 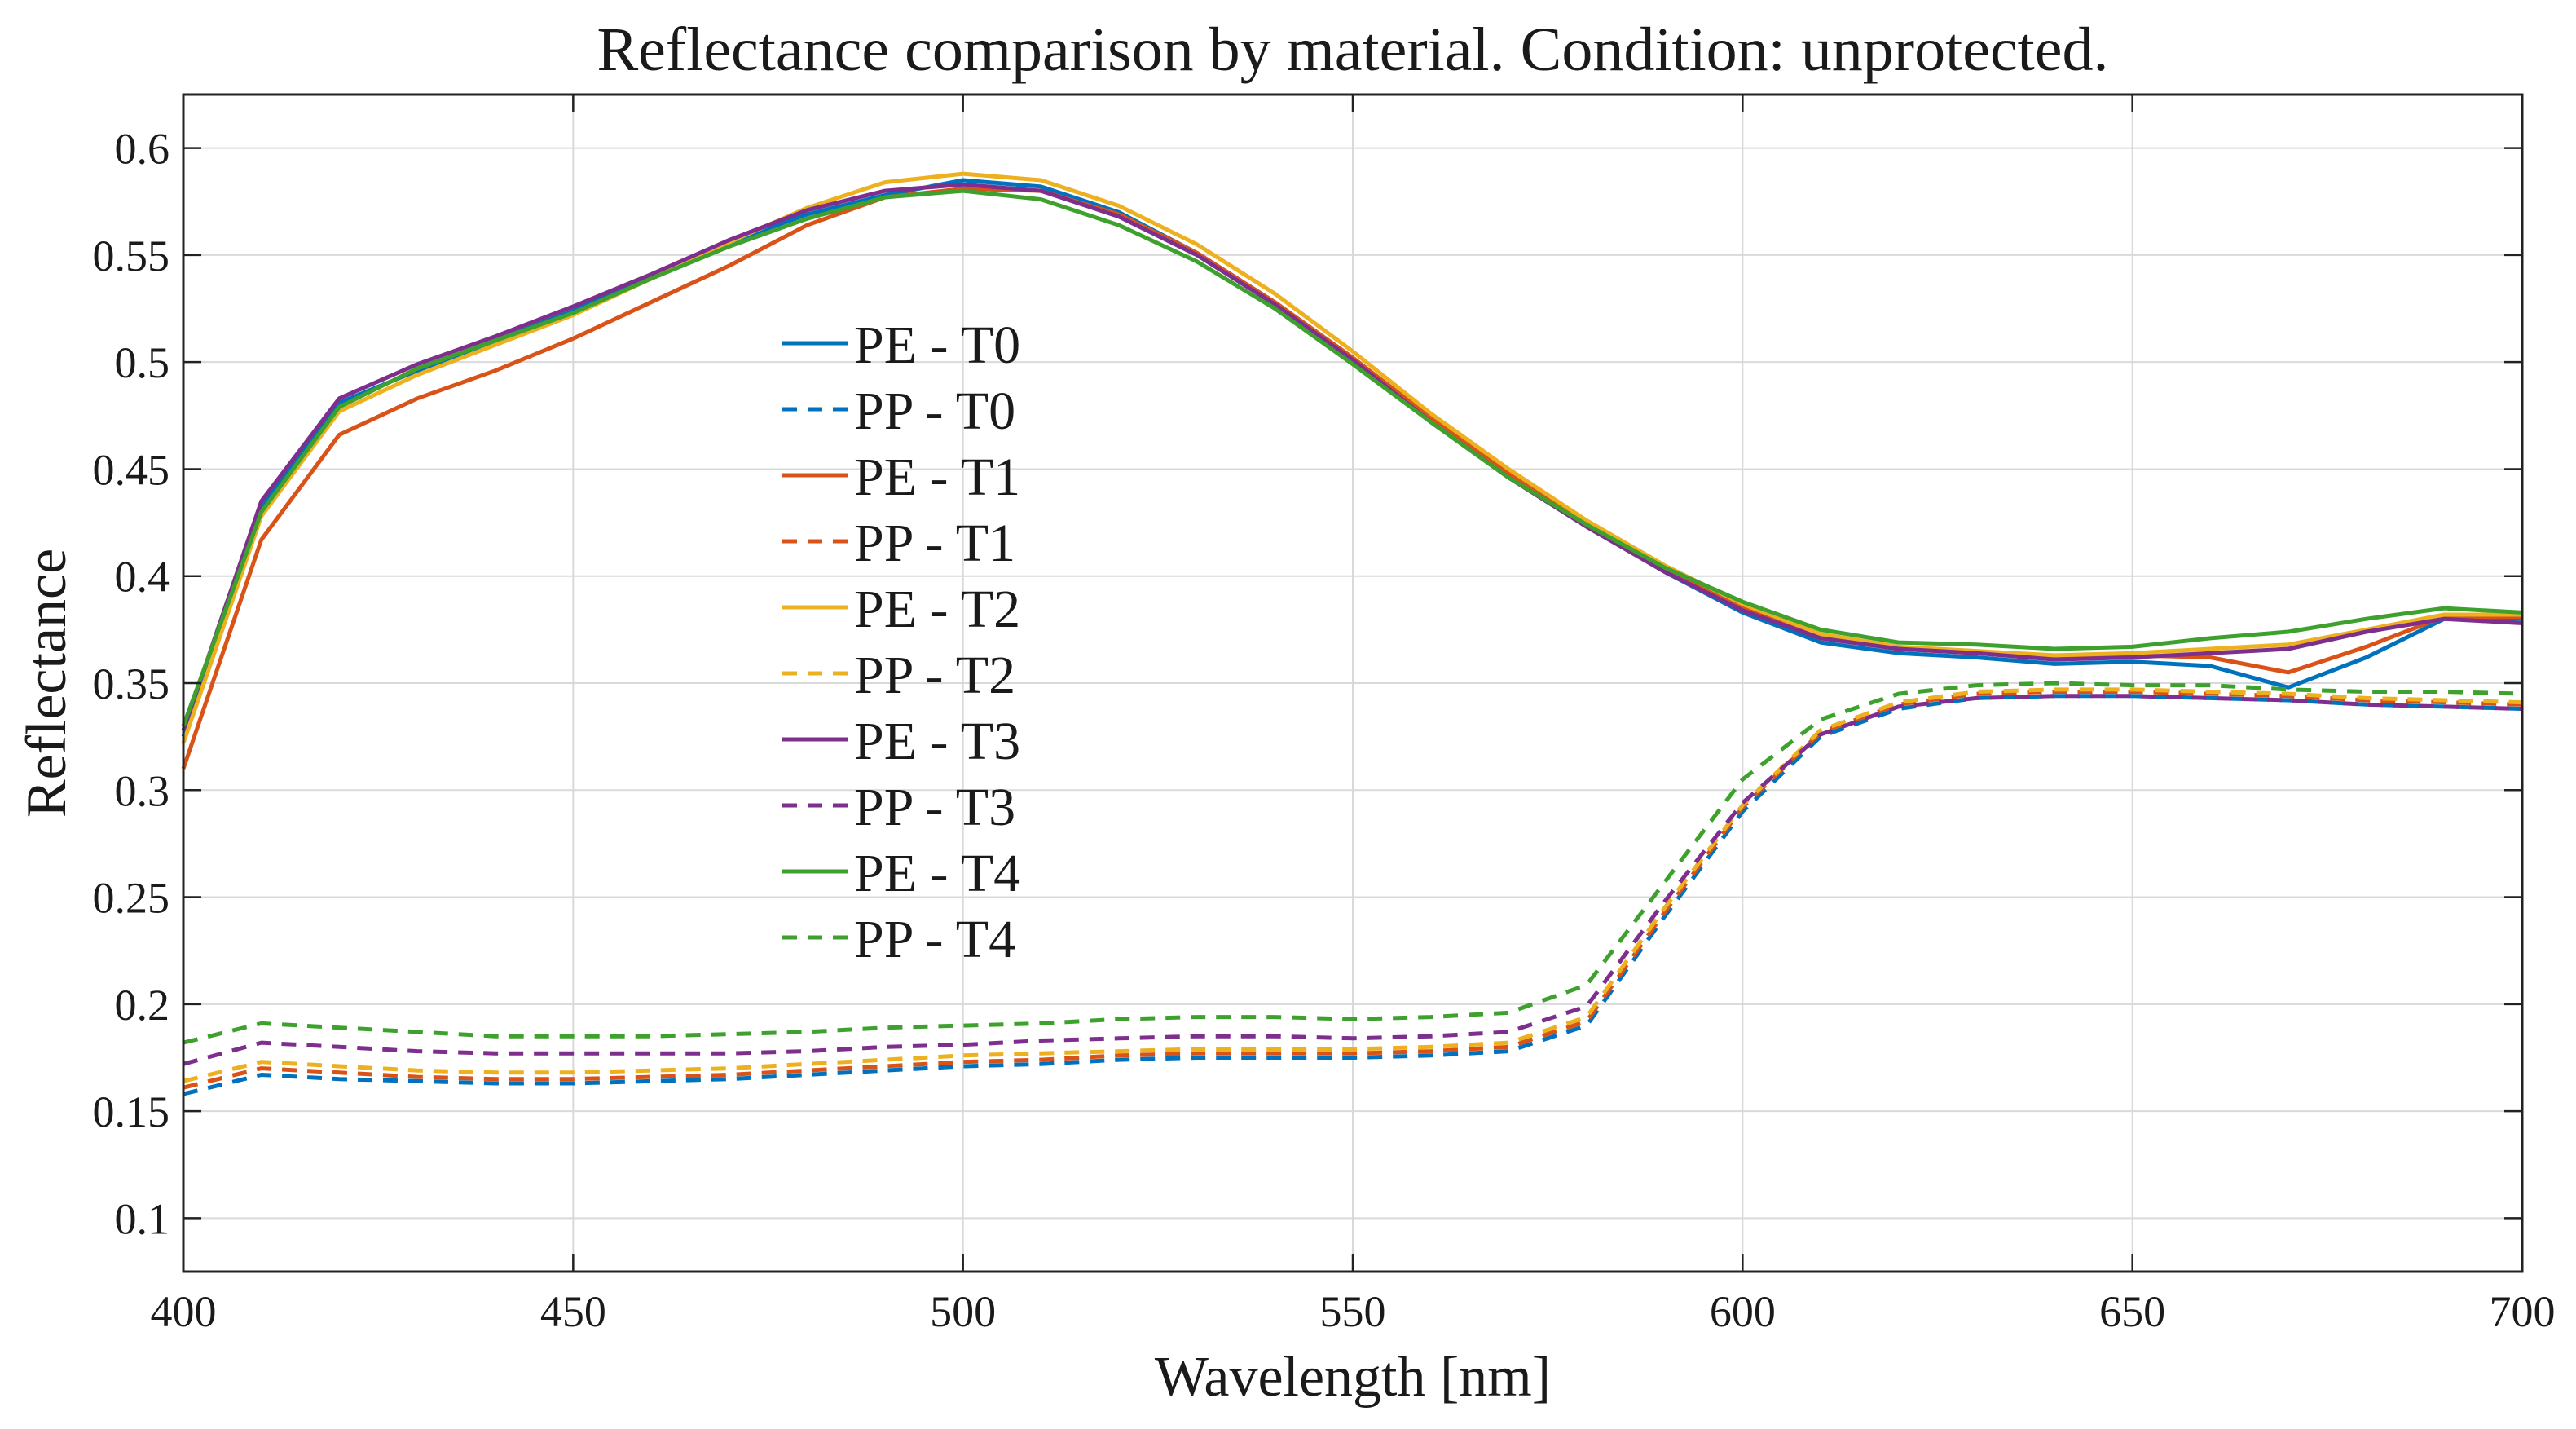 I want to click on legend-item-pp-t3: PP - T3, so click(x=899, y=807).